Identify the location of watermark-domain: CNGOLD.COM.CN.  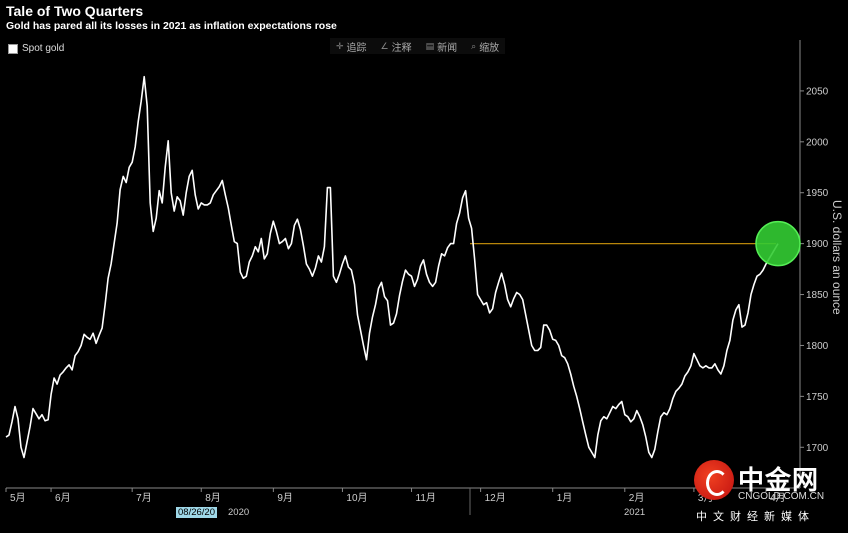
(781, 496).